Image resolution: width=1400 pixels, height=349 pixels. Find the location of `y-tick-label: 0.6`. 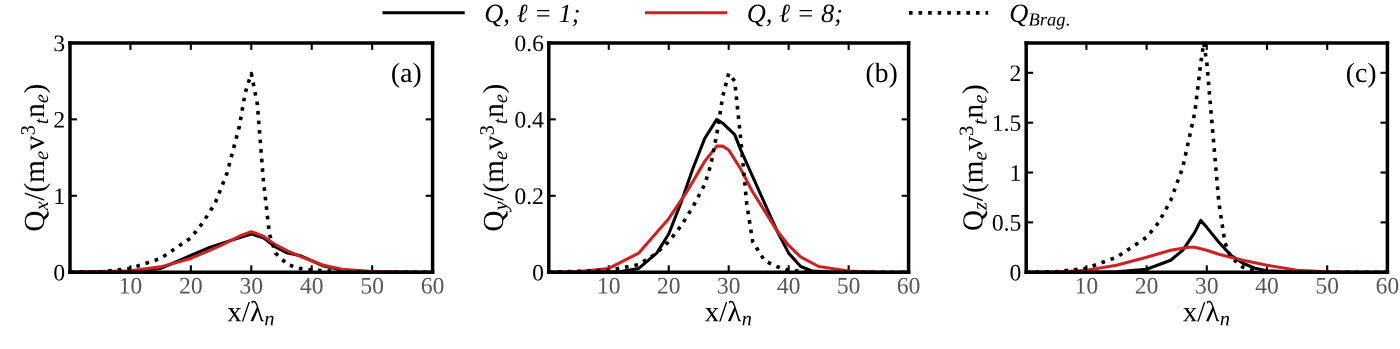

y-tick-label: 0.6 is located at coordinates (529, 43).